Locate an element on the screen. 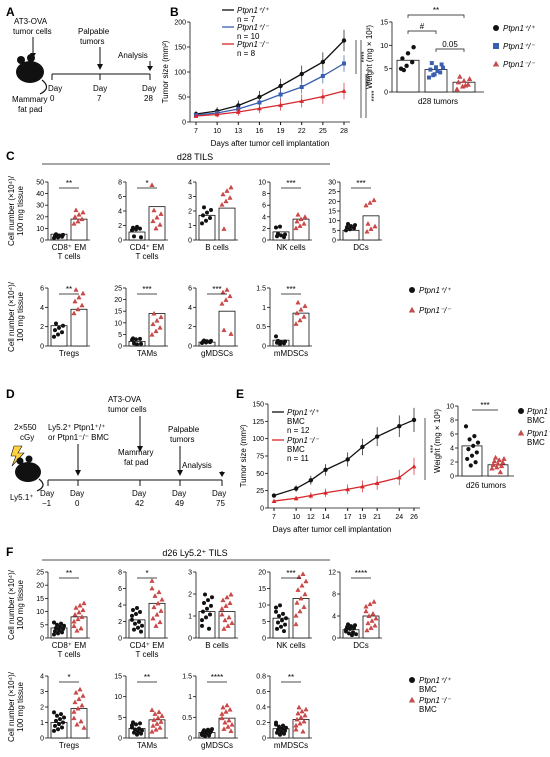 Image resolution: width=550 pixels, height=757 pixels. c-1-y-tick-label-3: 6 is located at coordinates (120, 197).